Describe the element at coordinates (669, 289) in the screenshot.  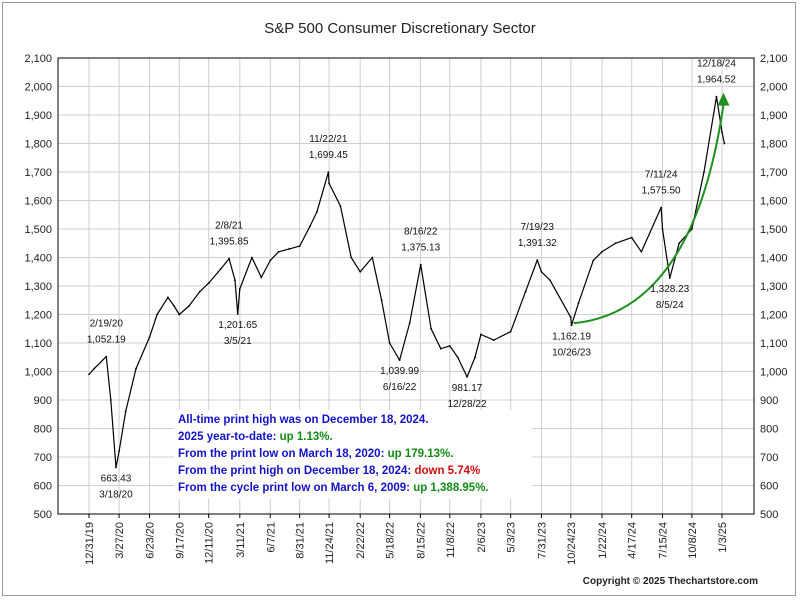
I see `annotation-label: 1,328.23` at that location.